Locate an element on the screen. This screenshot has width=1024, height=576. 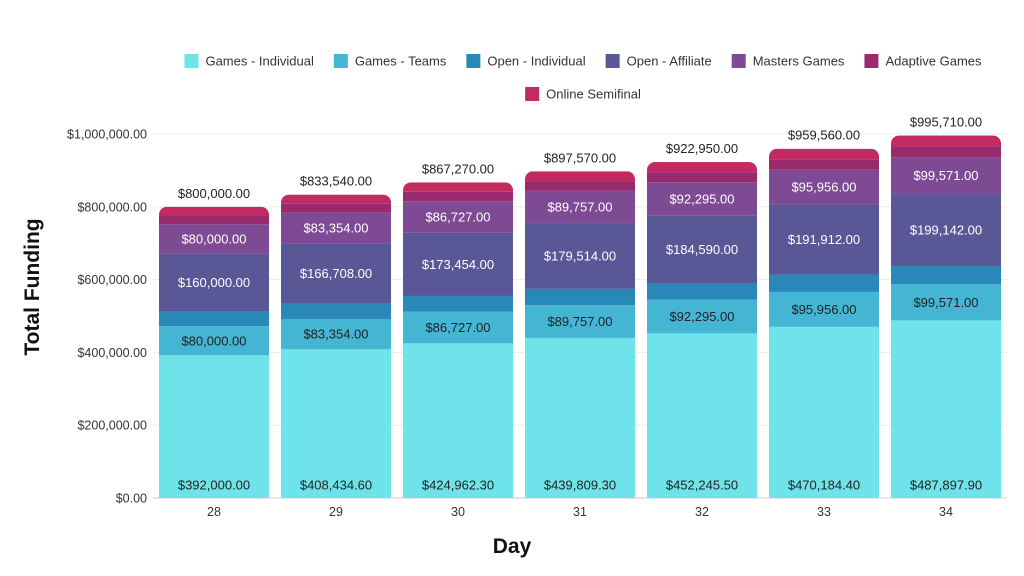
segment-value-label: $160,000.00 is located at coordinates (214, 282).